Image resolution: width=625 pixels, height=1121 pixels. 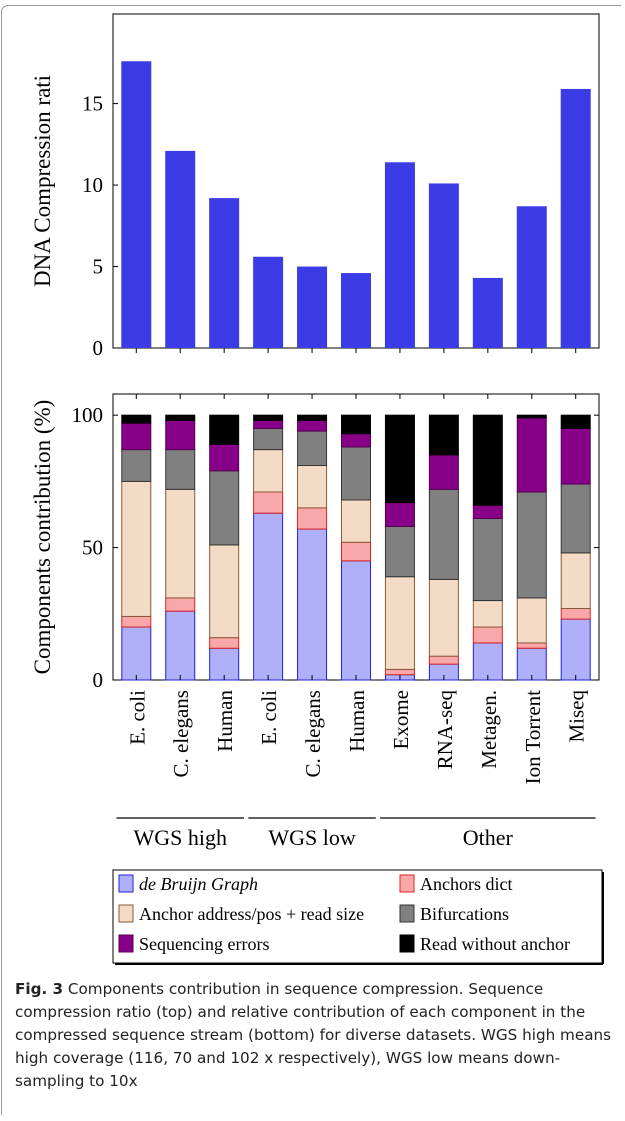 What do you see at coordinates (466, 884) in the screenshot?
I see `legend-entry-2: Anchors dict` at bounding box center [466, 884].